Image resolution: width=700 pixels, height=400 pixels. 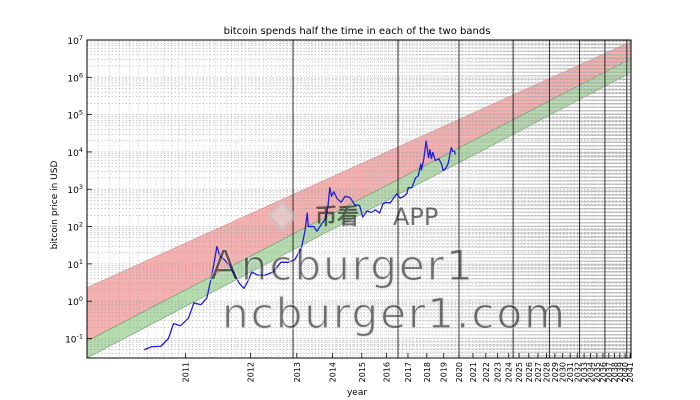 I want to click on x-tick-label: 2019, so click(x=444, y=372).